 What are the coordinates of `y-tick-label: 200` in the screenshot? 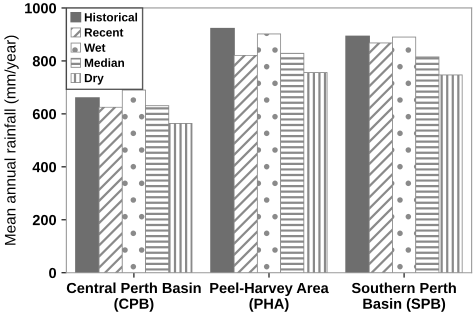 It's located at (44, 220).